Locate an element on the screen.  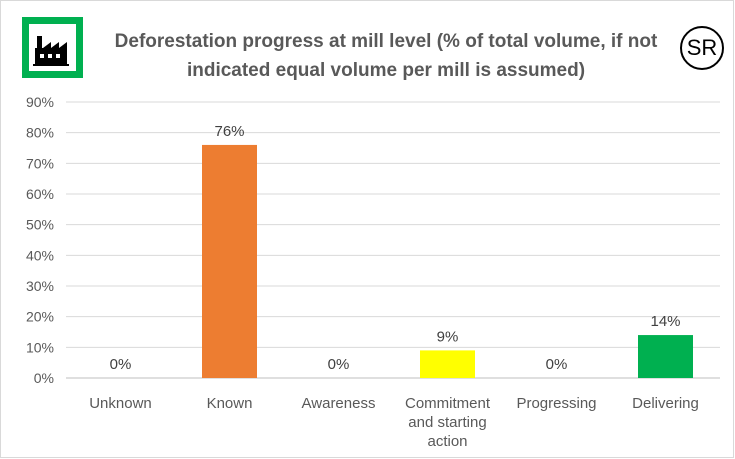
data-label: 9% is located at coordinates (448, 336).